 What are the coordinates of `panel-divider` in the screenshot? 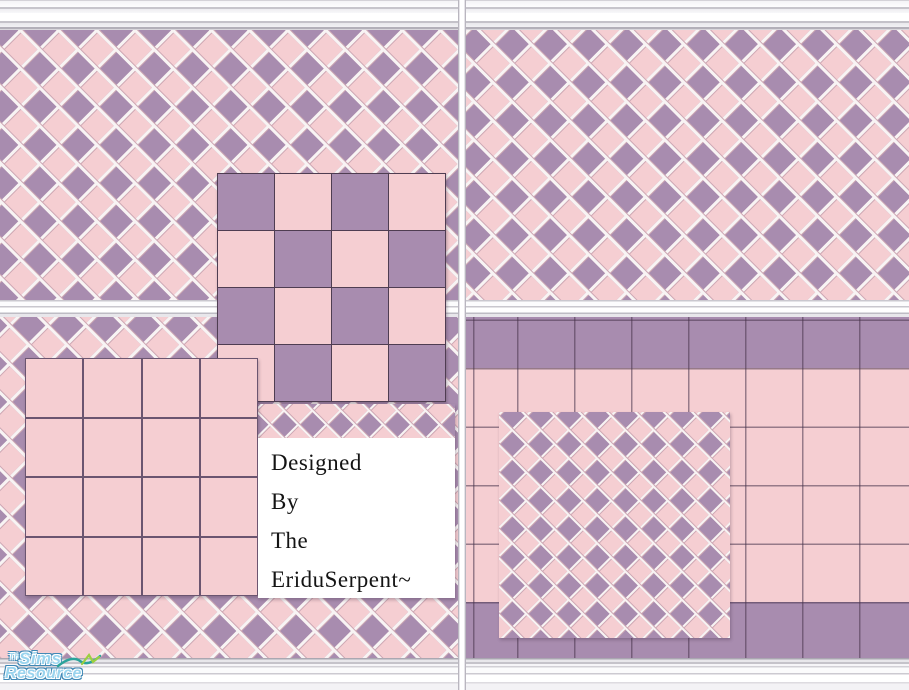 It's located at (462, 345).